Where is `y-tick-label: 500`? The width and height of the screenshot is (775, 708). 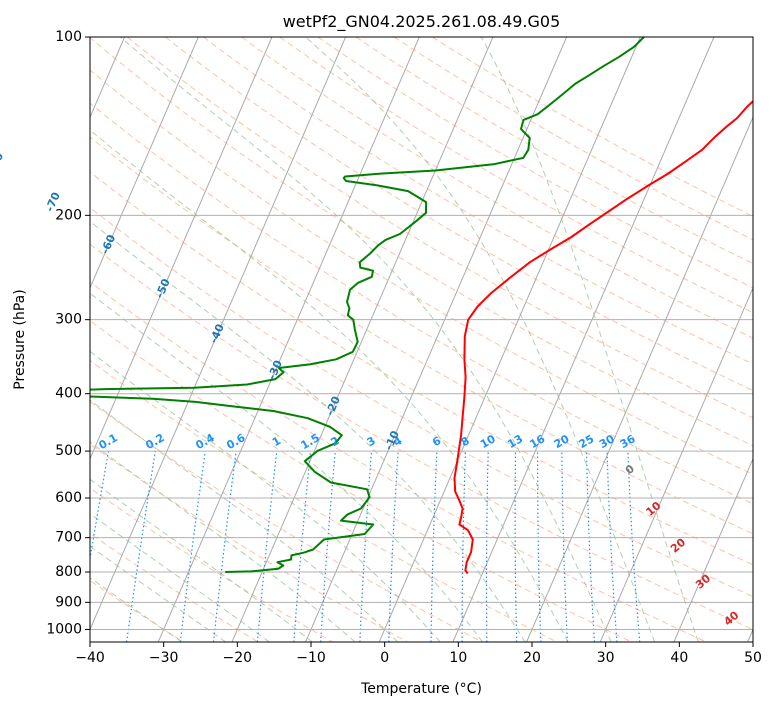 y-tick-label: 500 is located at coordinates (68, 451).